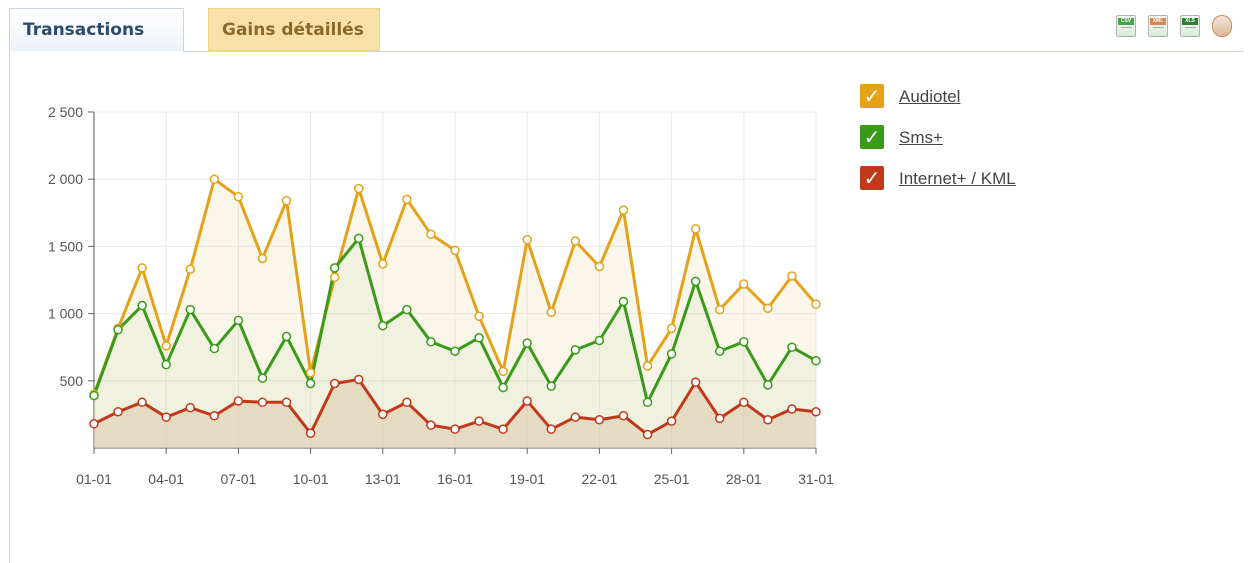 The height and width of the screenshot is (563, 1256). What do you see at coordinates (1190, 26) in the screenshot?
I see `excel-export-icon: XLS` at bounding box center [1190, 26].